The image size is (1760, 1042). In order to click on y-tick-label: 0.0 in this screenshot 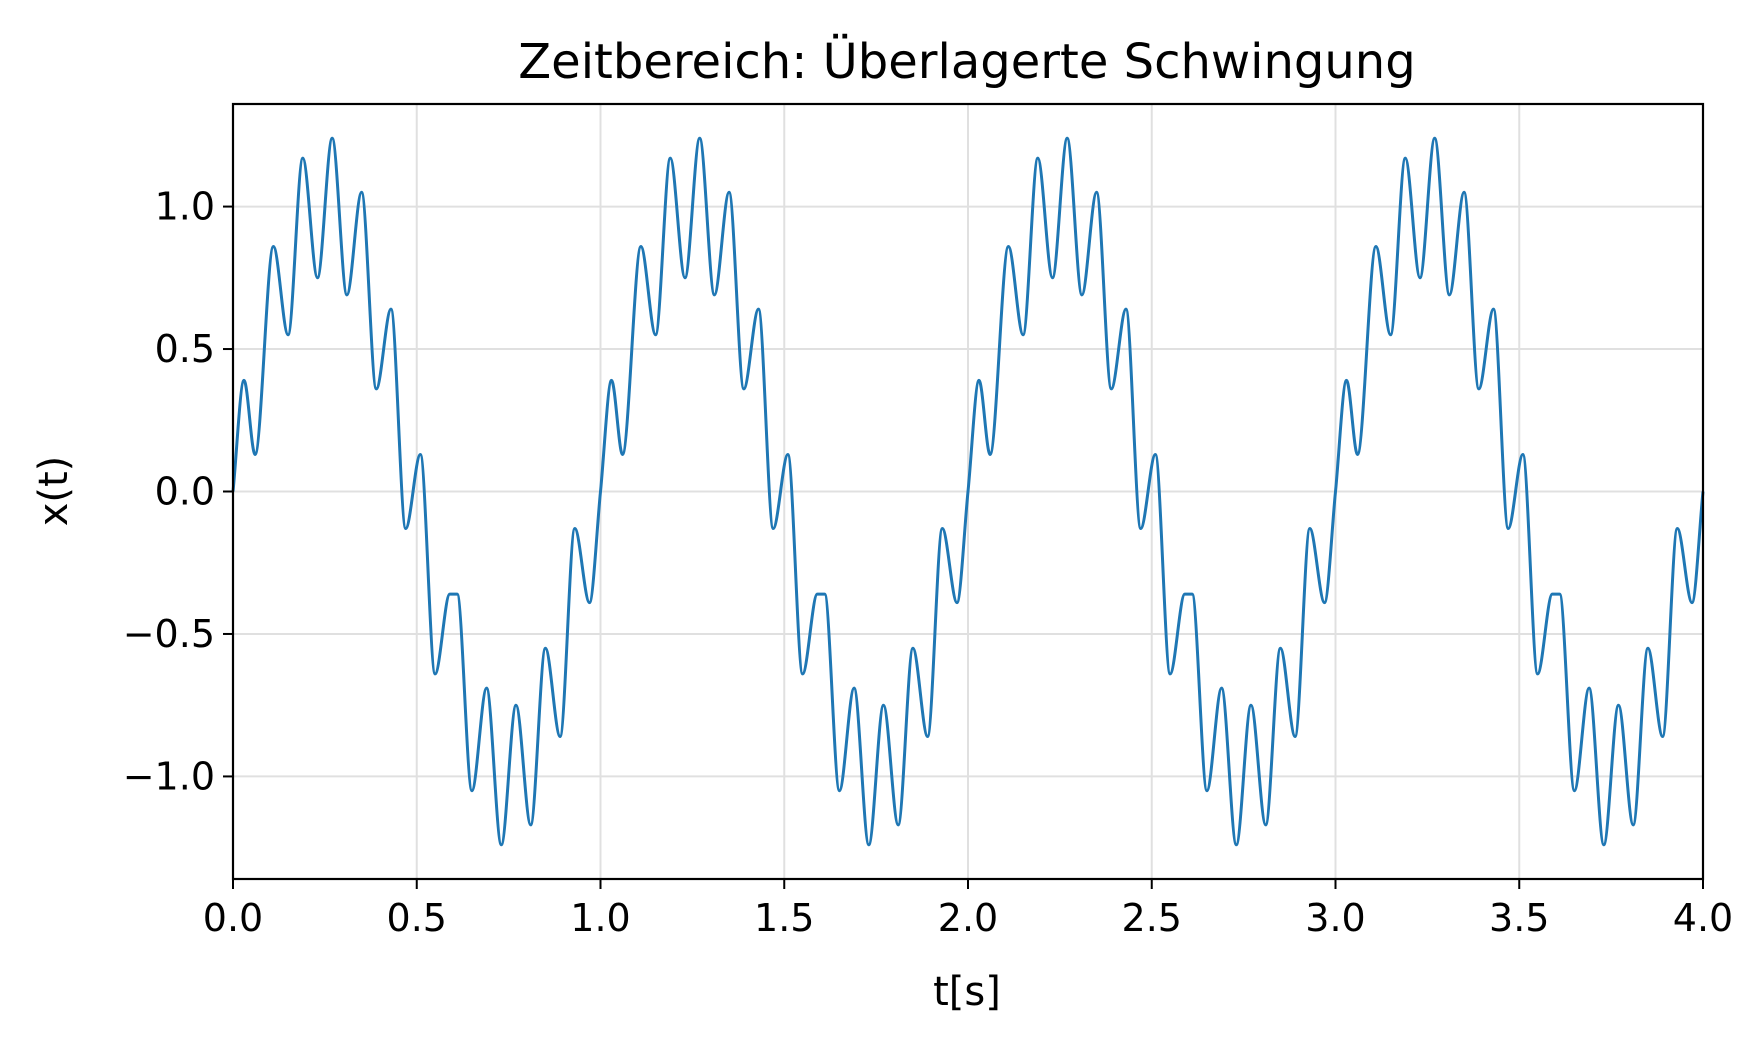, I will do `click(185, 492)`.